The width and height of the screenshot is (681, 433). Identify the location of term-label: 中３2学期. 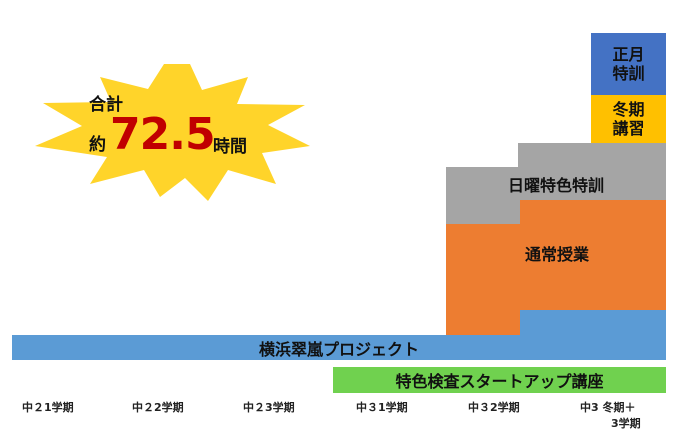
(494, 407).